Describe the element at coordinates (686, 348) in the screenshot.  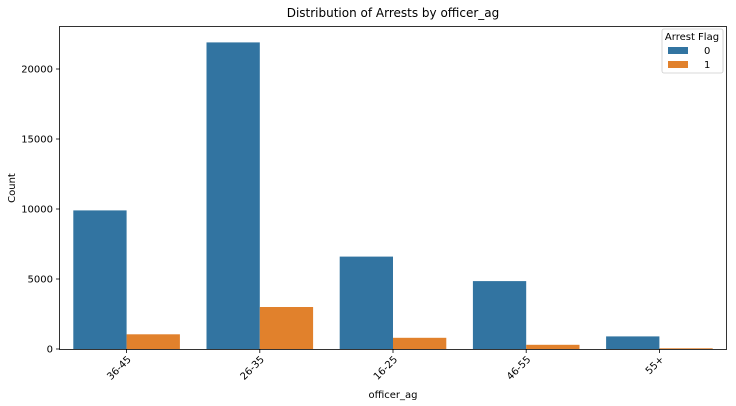
I see `bar-55+-1` at that location.